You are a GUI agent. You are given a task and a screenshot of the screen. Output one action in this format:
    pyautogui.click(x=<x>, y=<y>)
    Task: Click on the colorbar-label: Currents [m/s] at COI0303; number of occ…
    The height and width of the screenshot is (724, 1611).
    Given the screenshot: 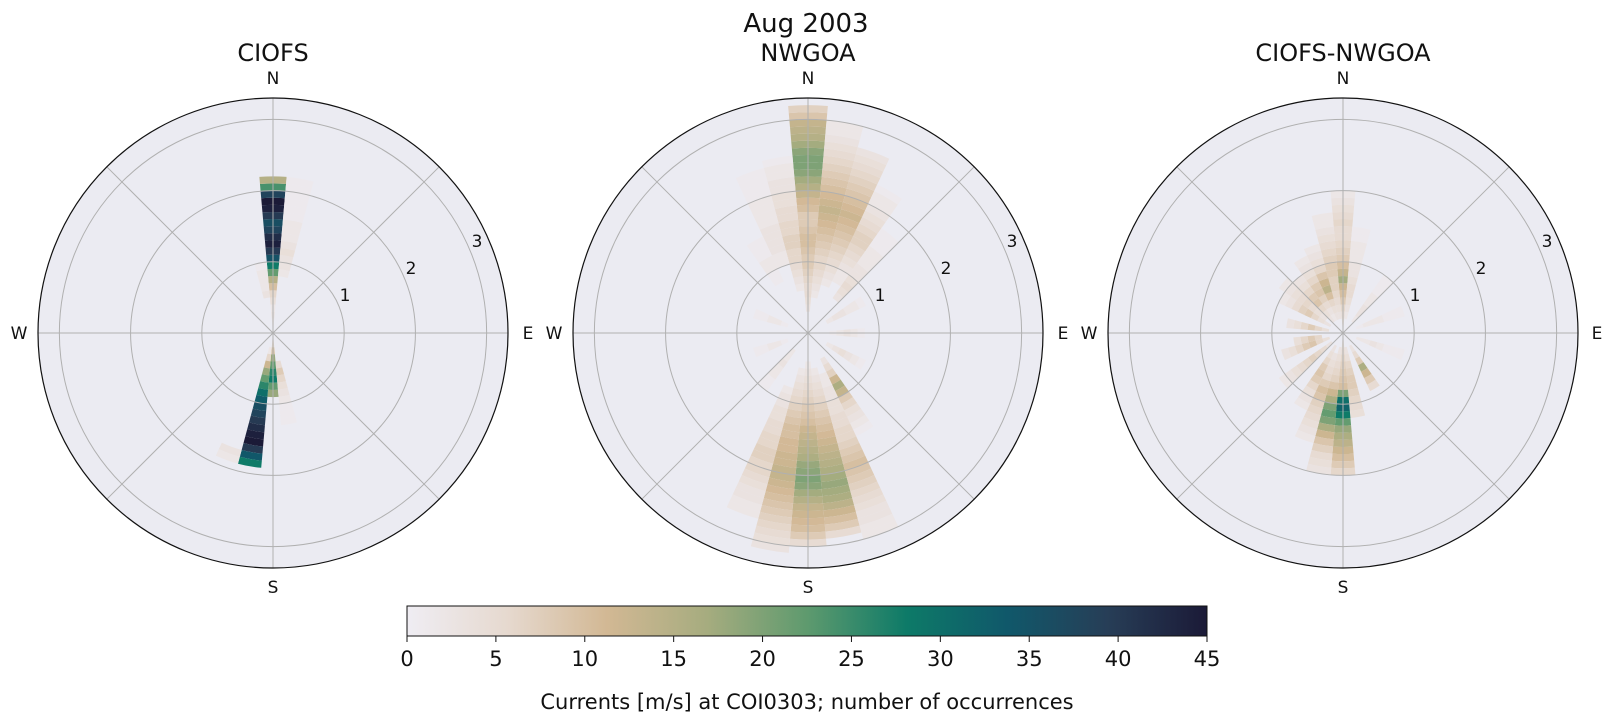 What is the action you would take?
    pyautogui.click(x=806, y=702)
    